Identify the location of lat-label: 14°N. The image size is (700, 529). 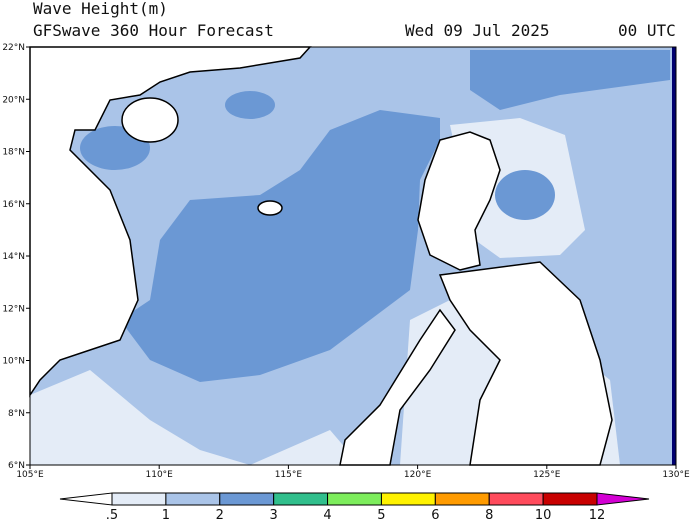
(13, 257).